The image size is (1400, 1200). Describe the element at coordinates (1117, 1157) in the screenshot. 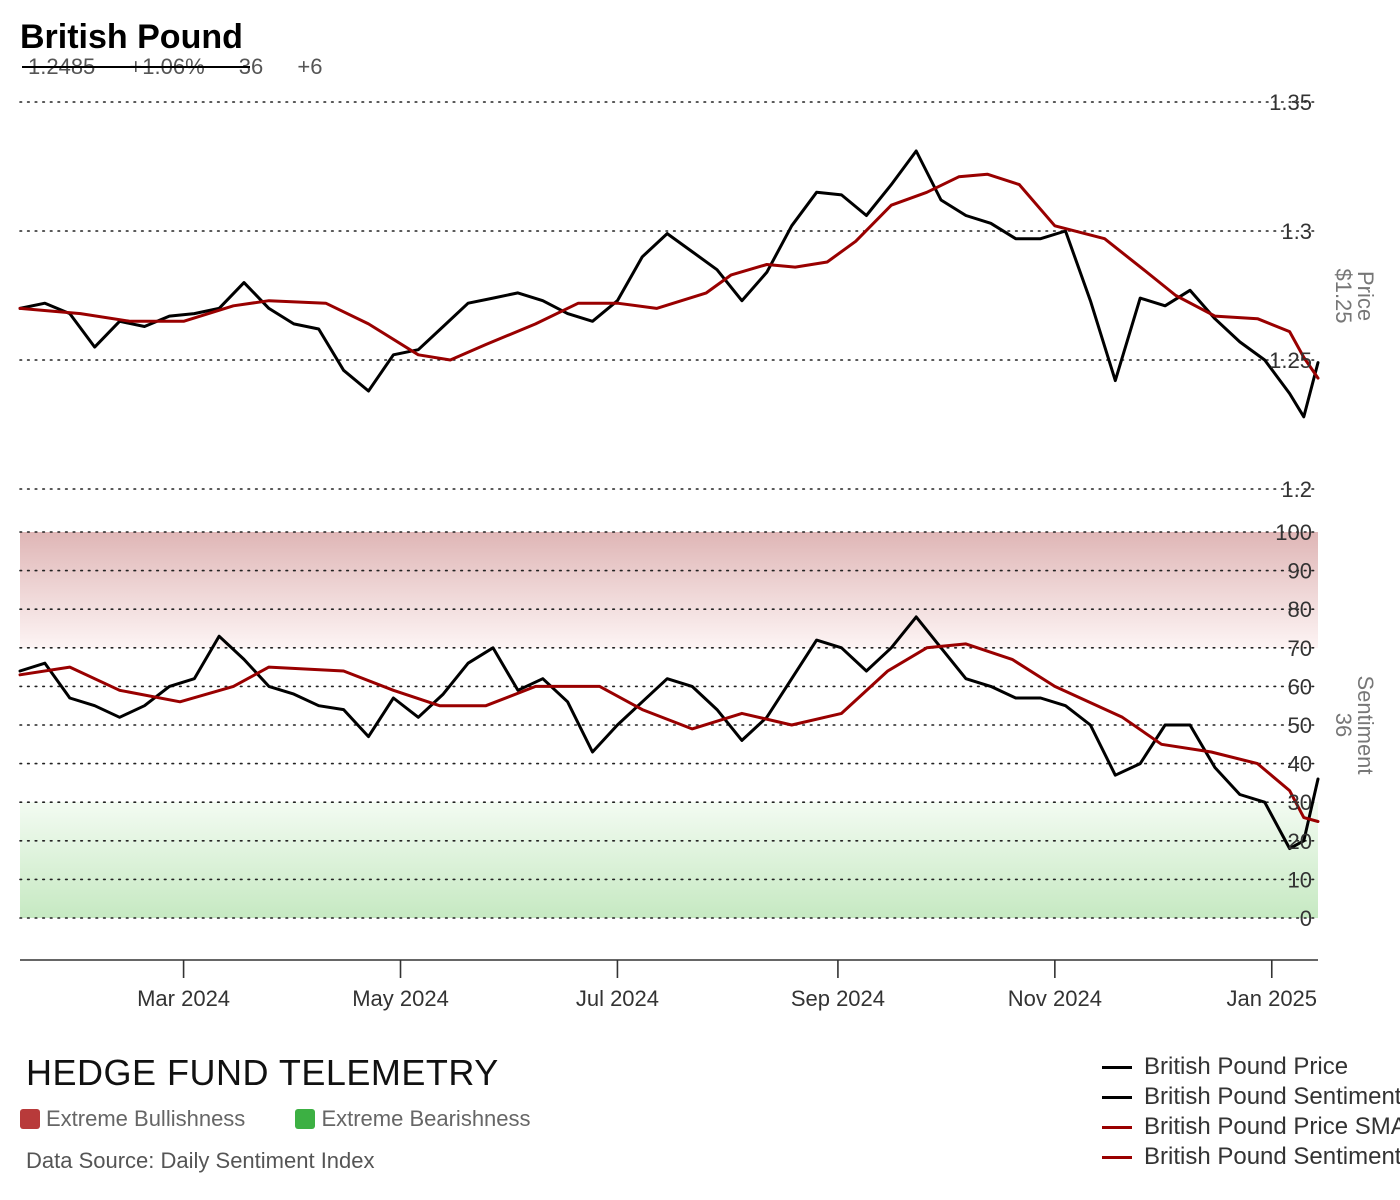

I see `legend-swatch-sentiment-sma` at that location.